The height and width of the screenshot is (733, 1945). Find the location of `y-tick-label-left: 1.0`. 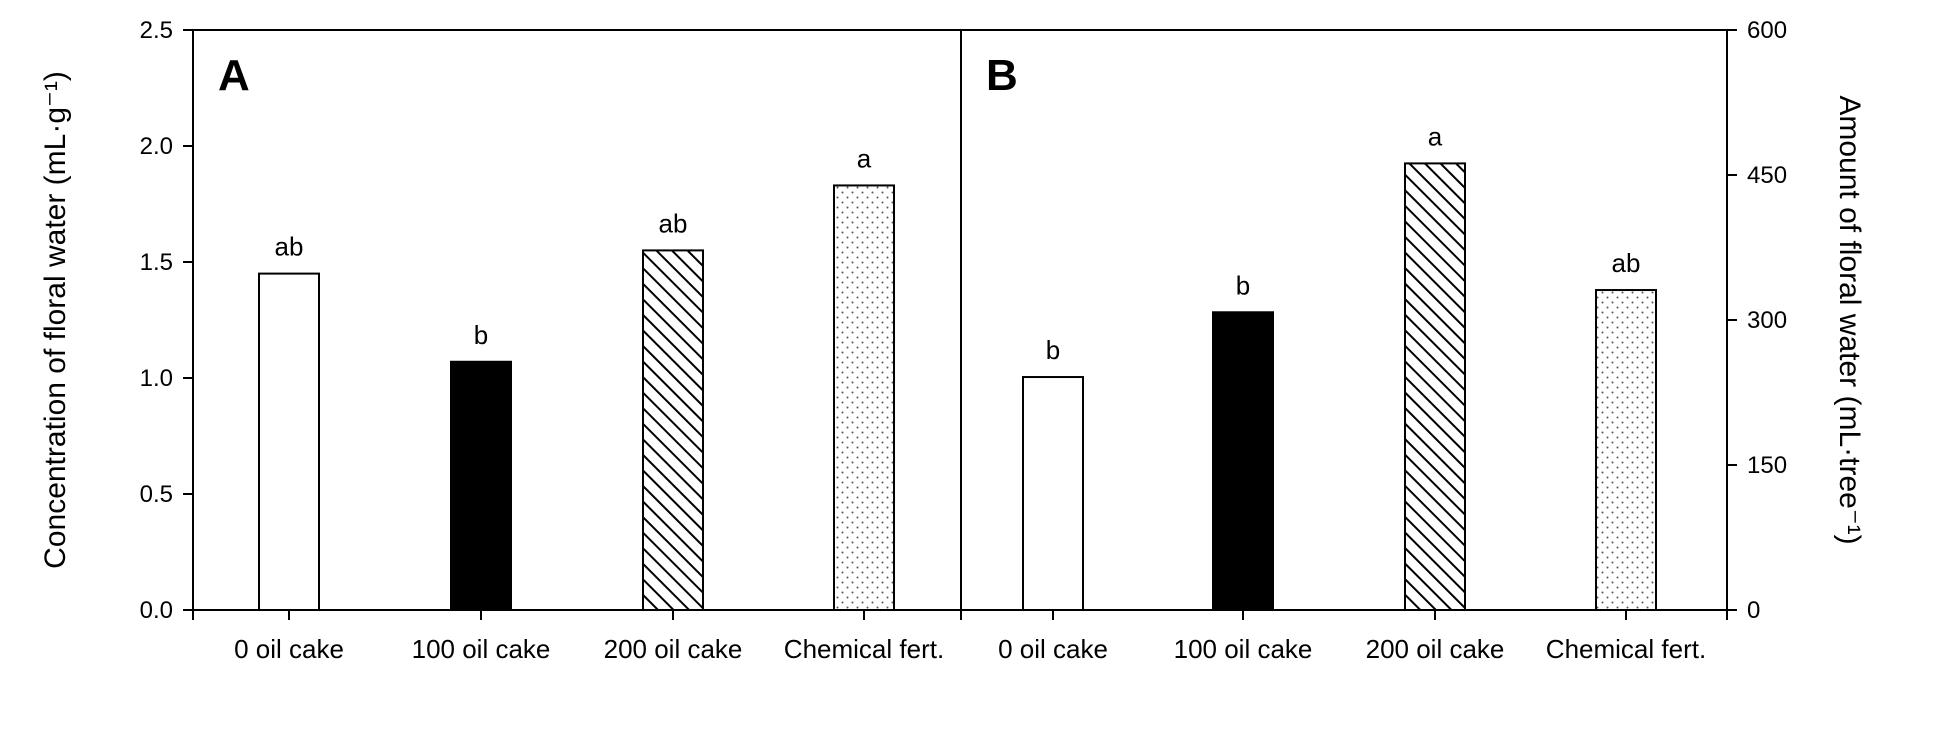

y-tick-label-left: 1.0 is located at coordinates (156, 378).